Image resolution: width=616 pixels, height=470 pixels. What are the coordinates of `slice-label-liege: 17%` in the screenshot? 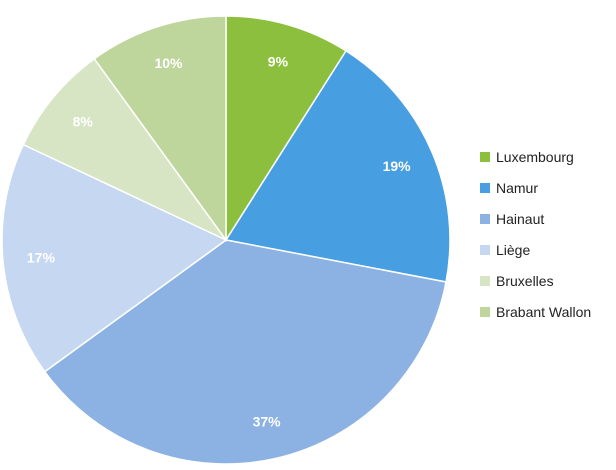 It's located at (41, 258).